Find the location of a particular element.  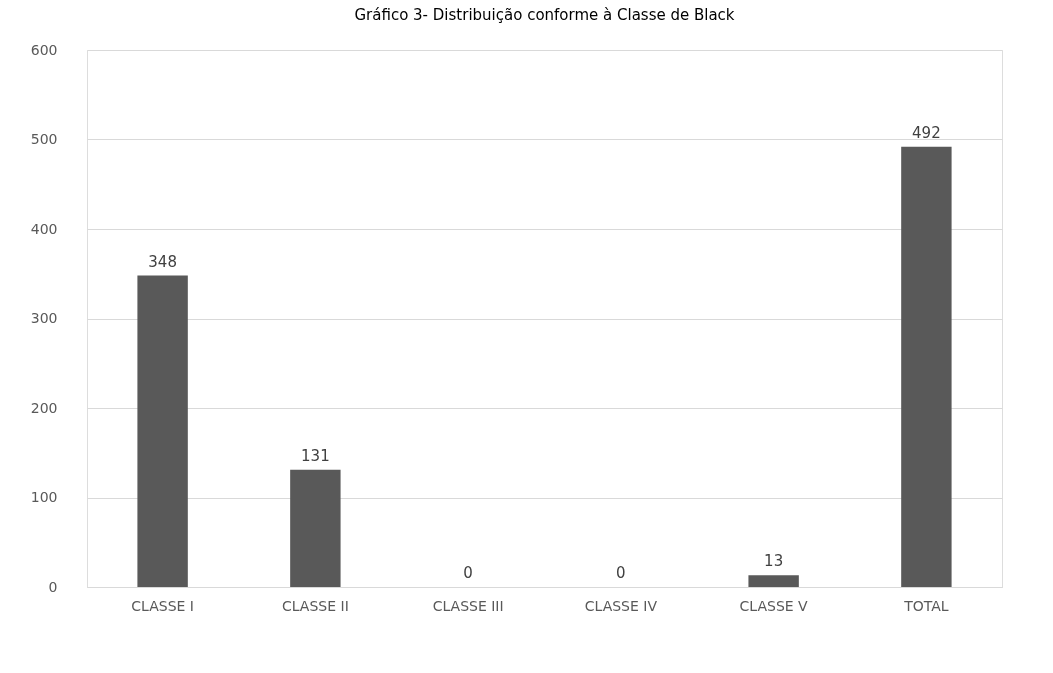

chart-title: Gráfico 3- Distribuição conforme à Classe de Black is located at coordinates (544, 15).